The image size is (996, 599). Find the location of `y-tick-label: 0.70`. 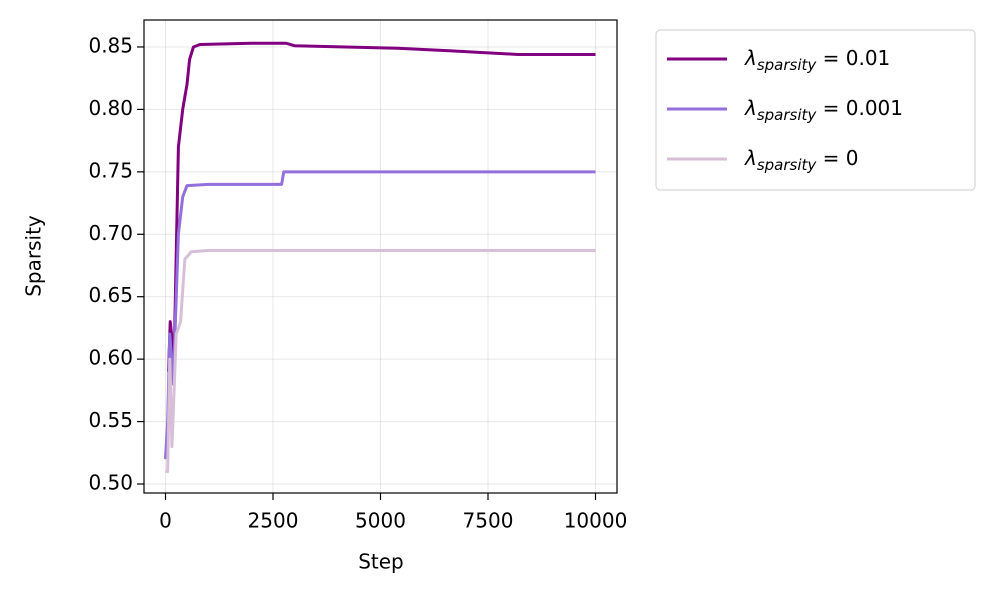

y-tick-label: 0.70 is located at coordinates (110, 233).